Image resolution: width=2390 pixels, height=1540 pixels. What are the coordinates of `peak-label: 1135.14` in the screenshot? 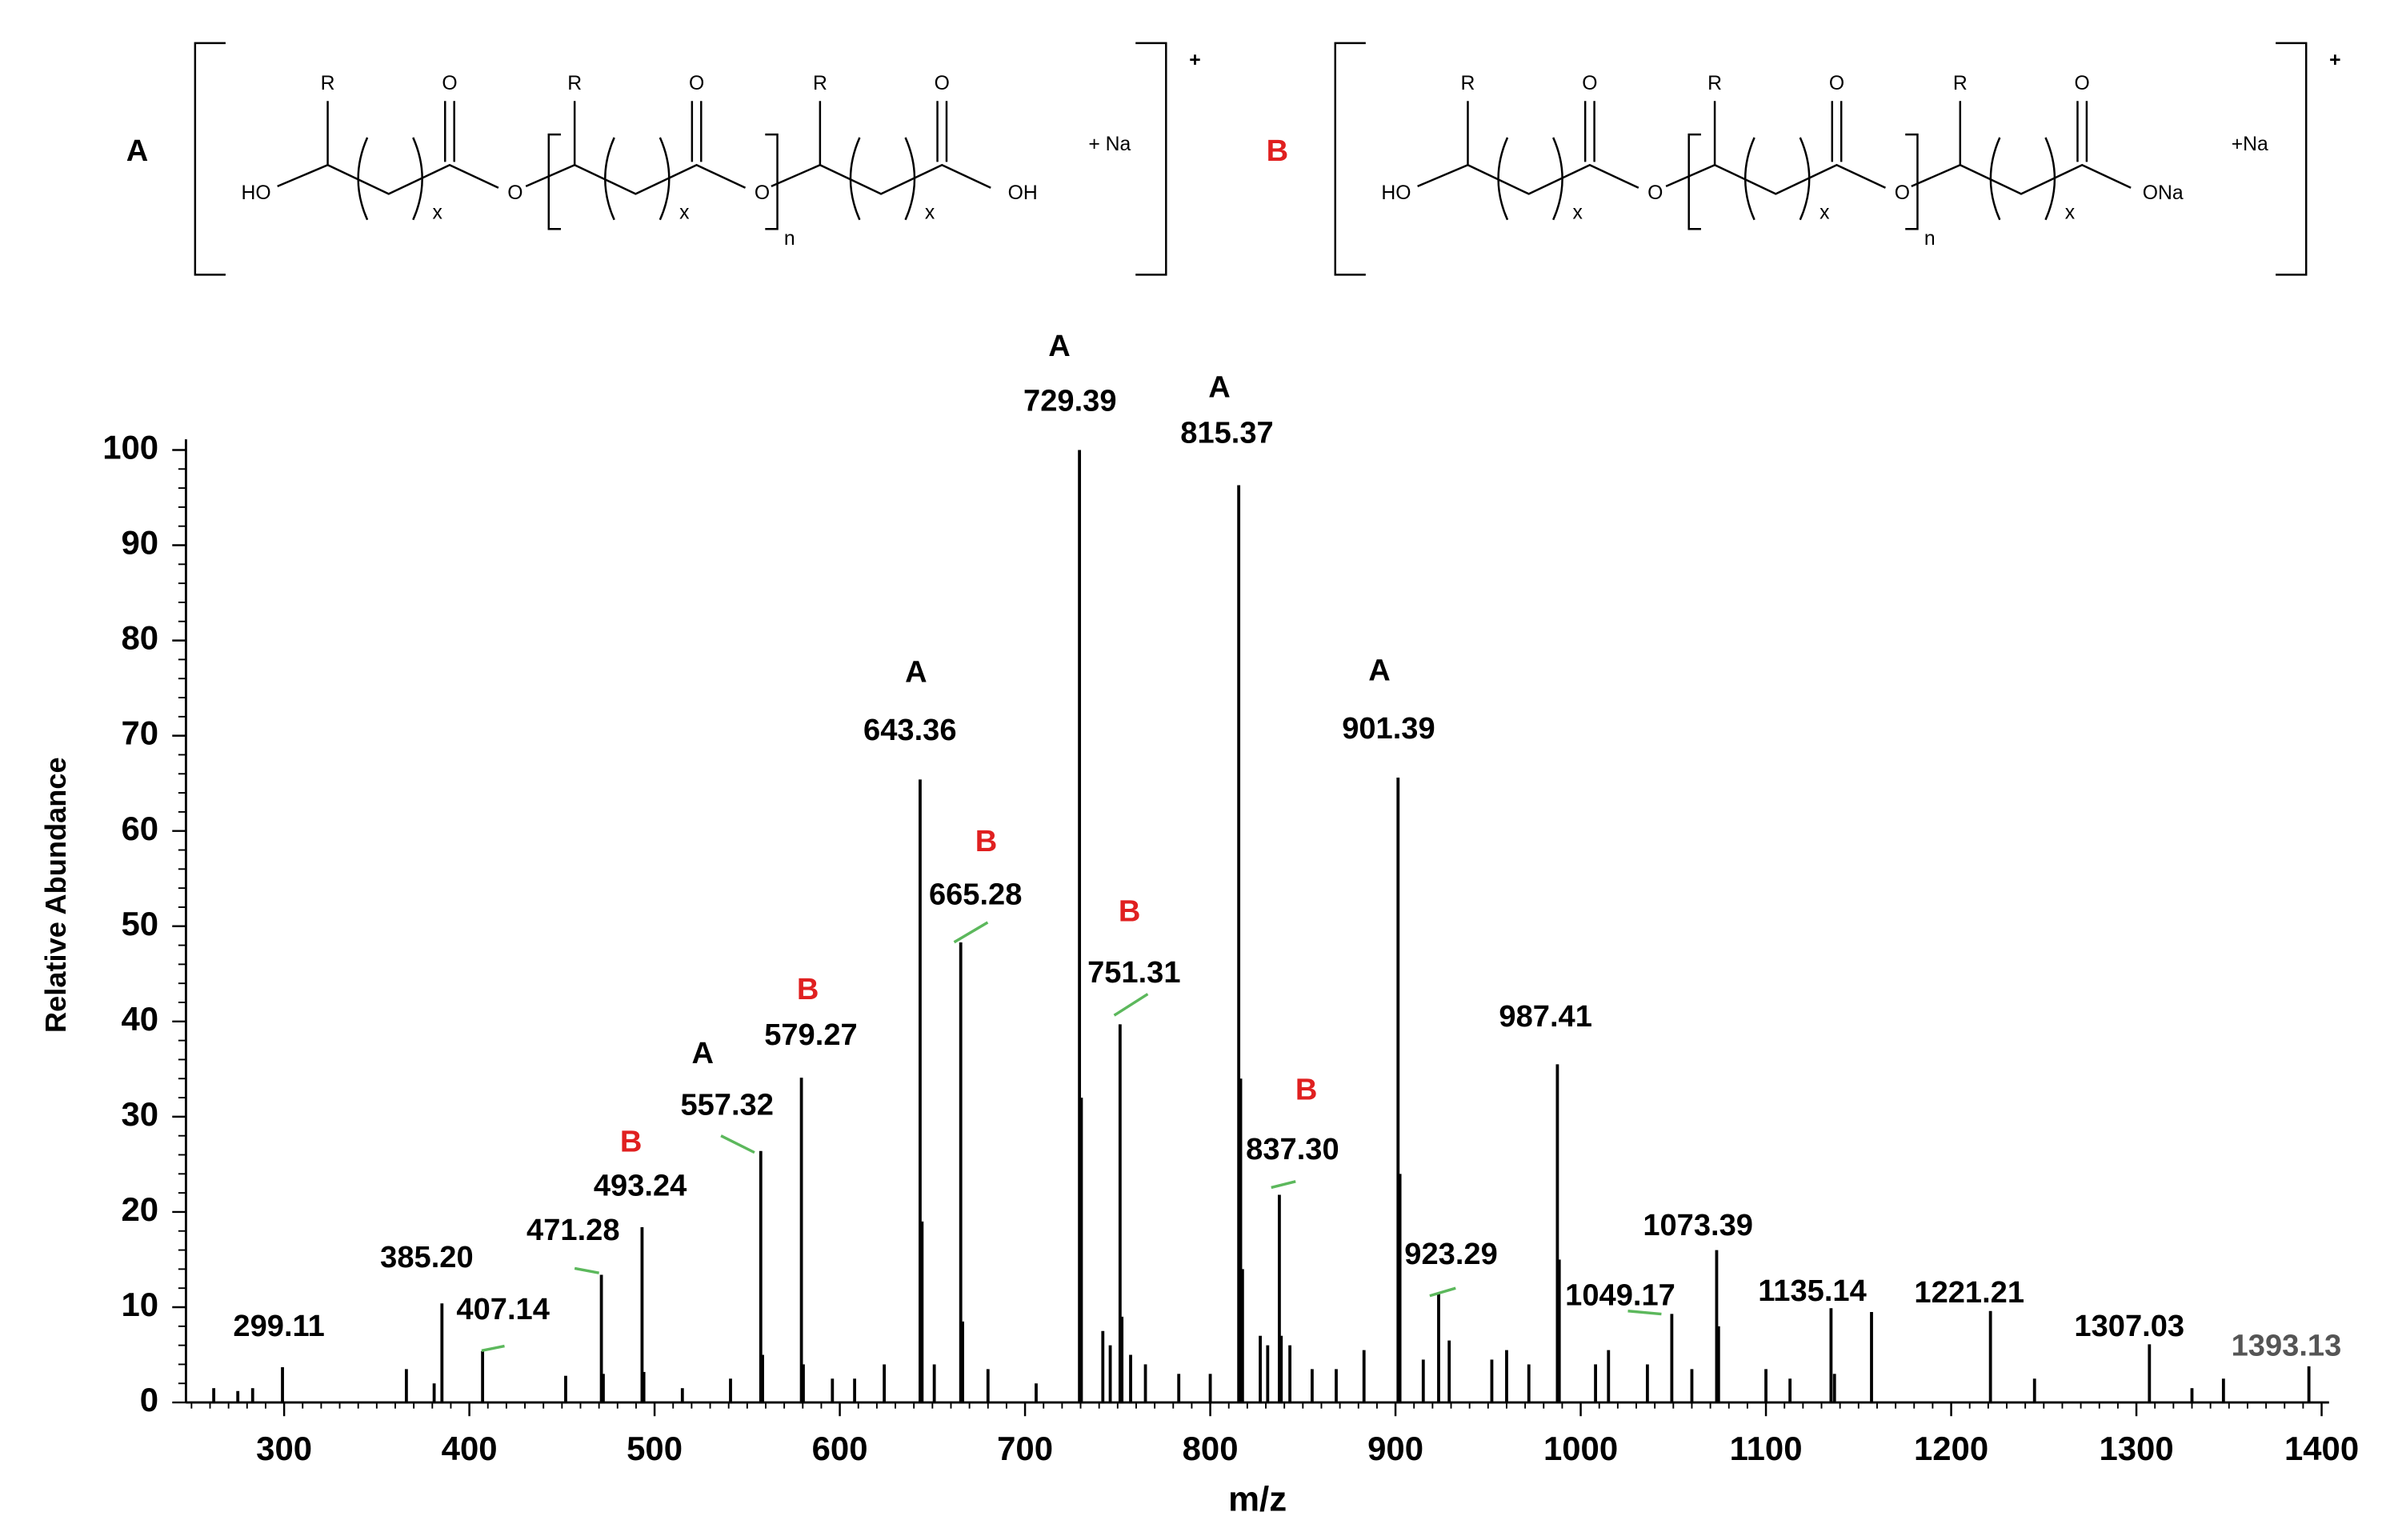 It's located at (1812, 1291).